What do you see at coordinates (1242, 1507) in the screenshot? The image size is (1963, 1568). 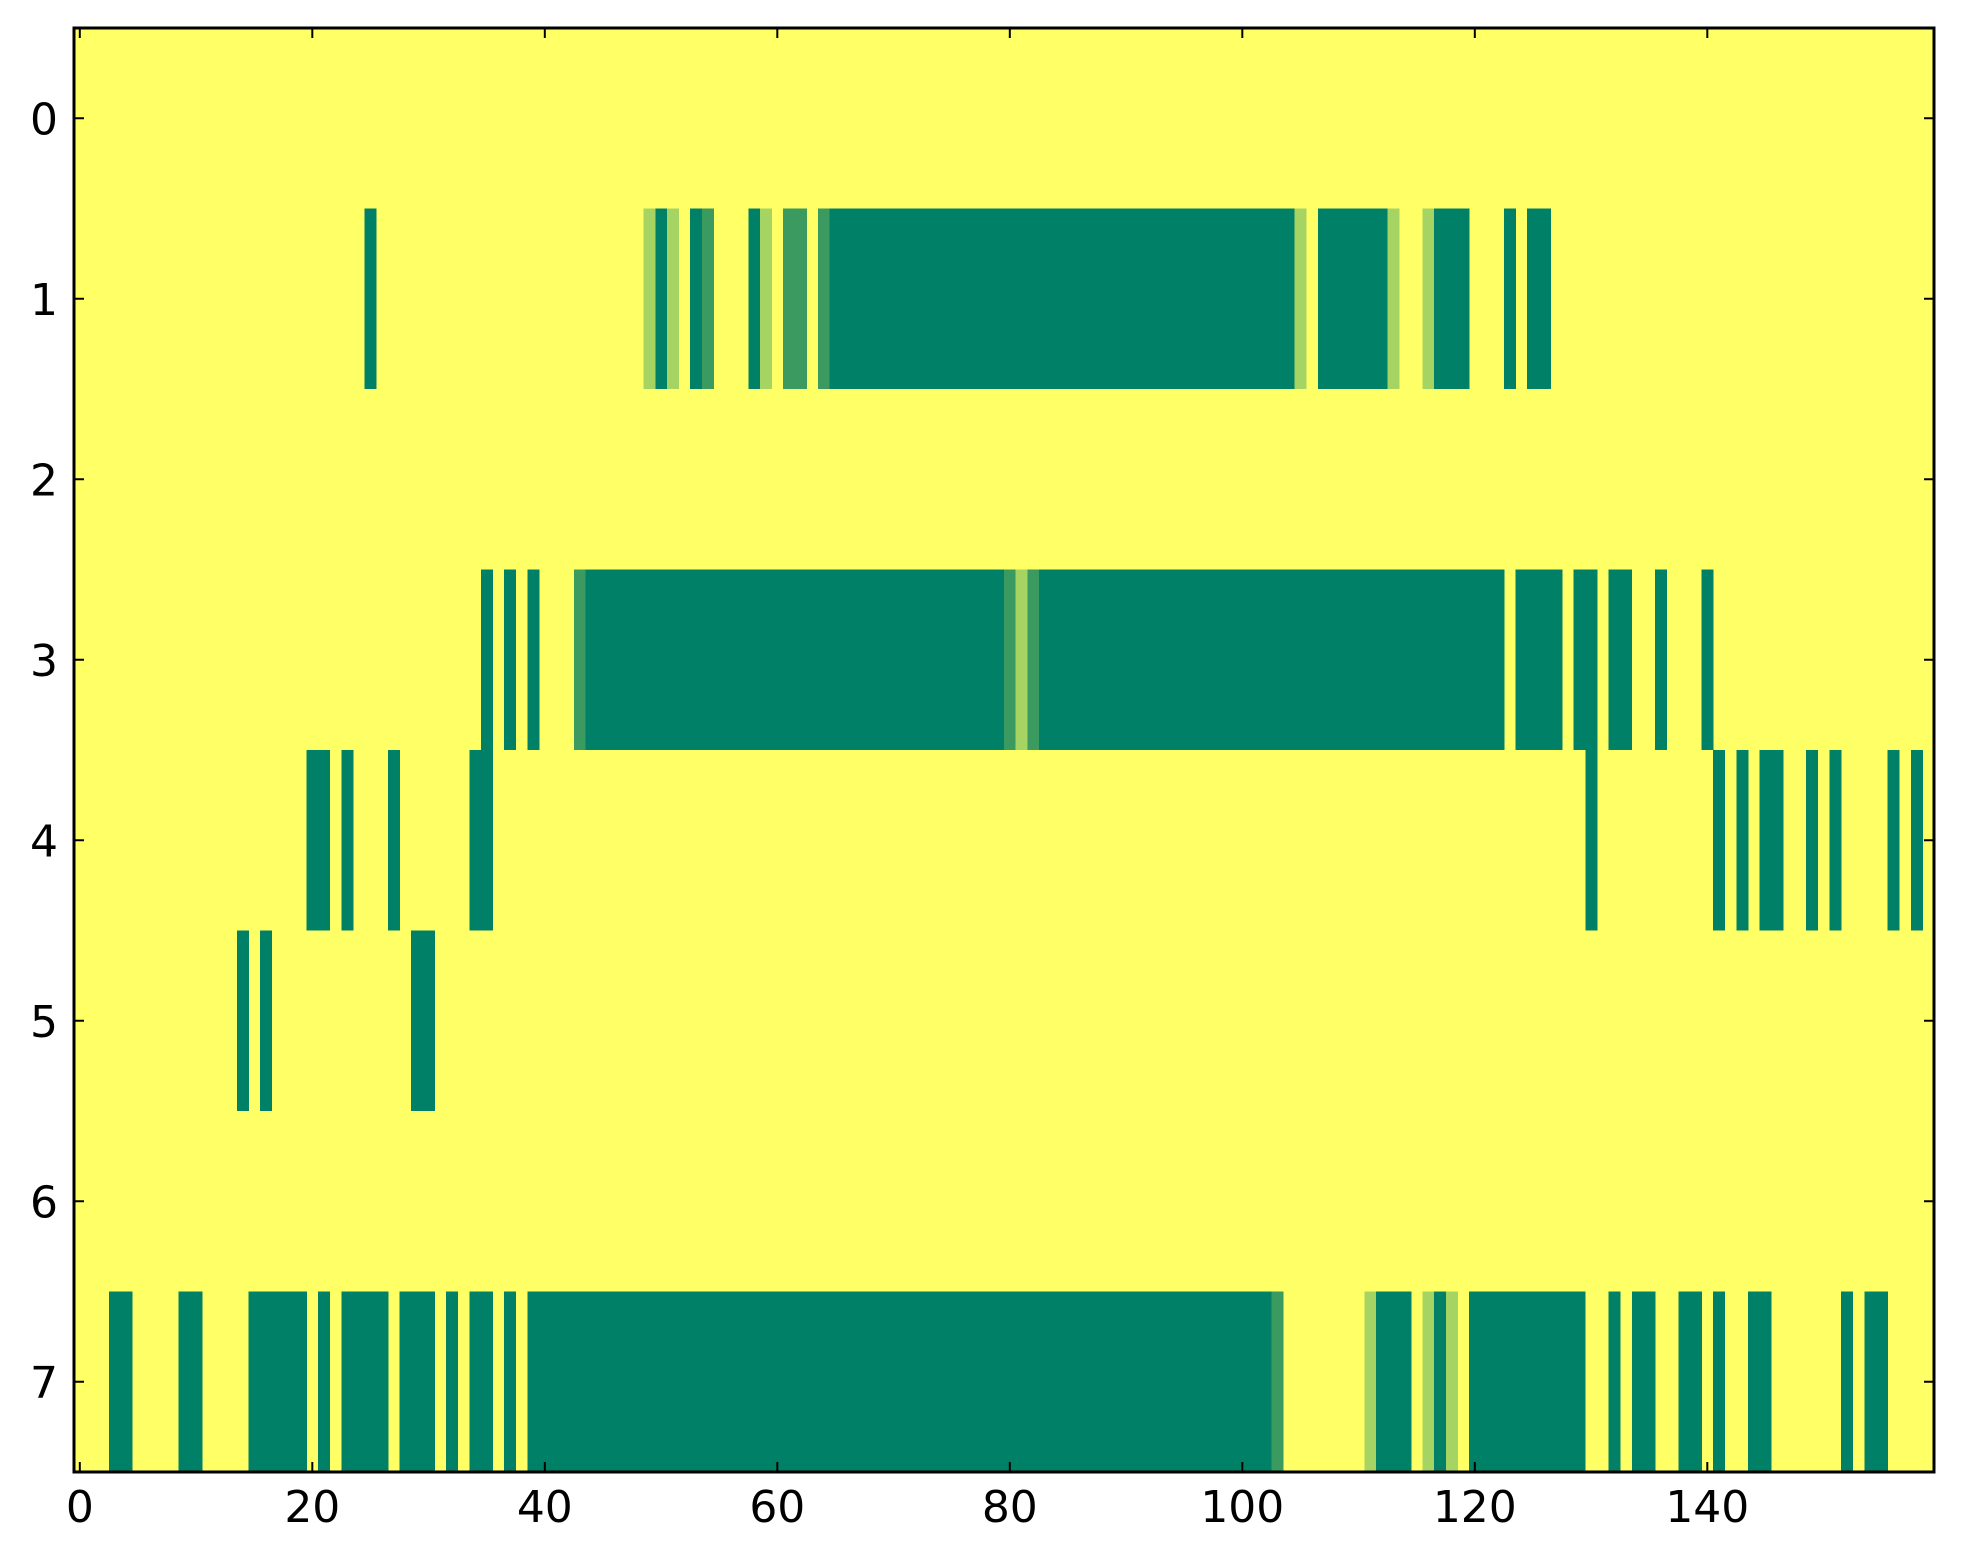 I see `x-tick-label: 100` at bounding box center [1242, 1507].